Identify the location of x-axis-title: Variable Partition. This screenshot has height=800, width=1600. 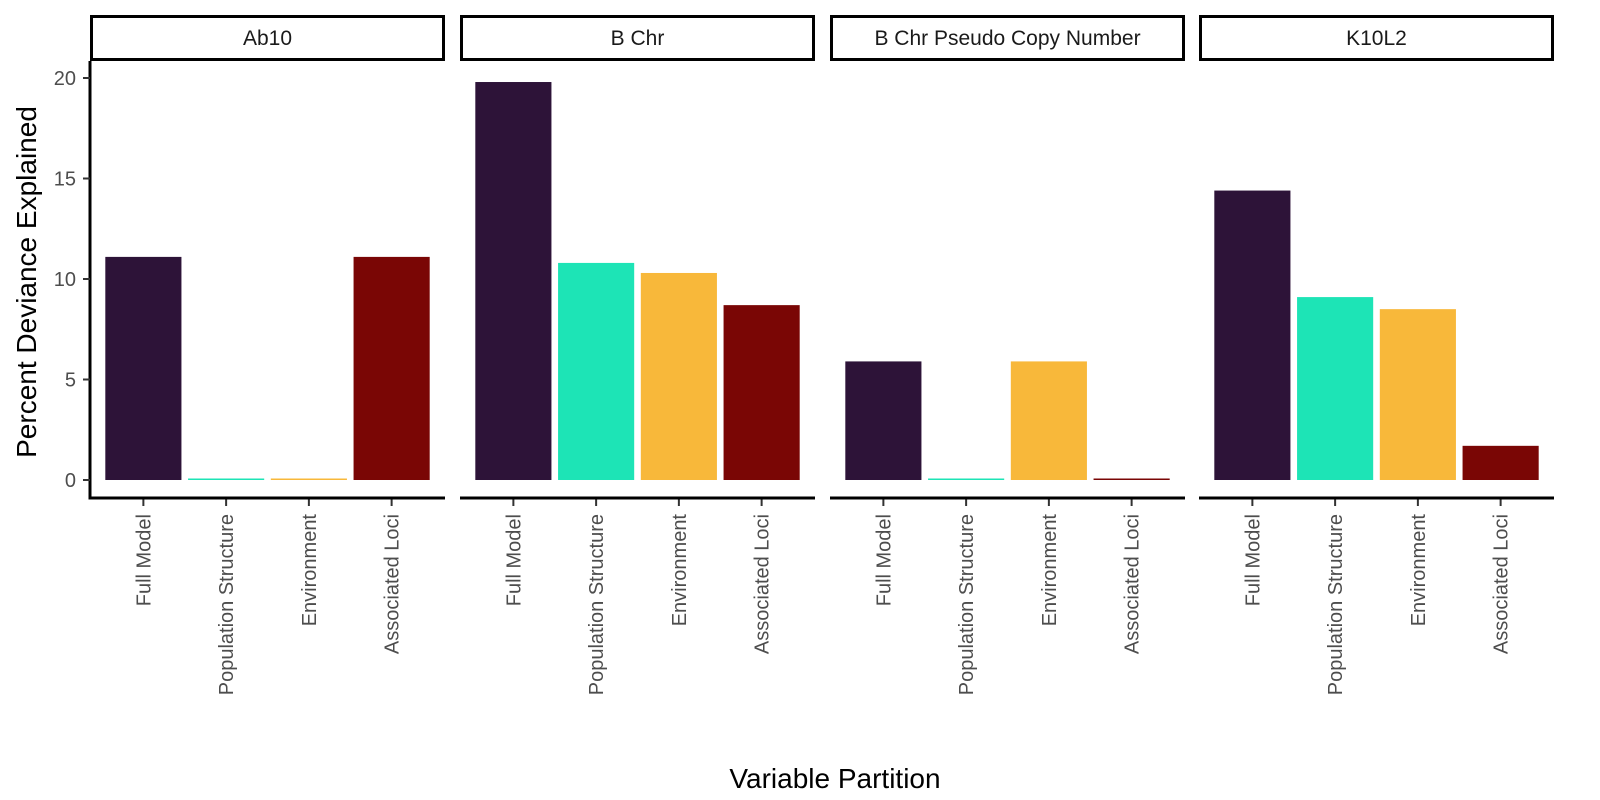
(834, 778).